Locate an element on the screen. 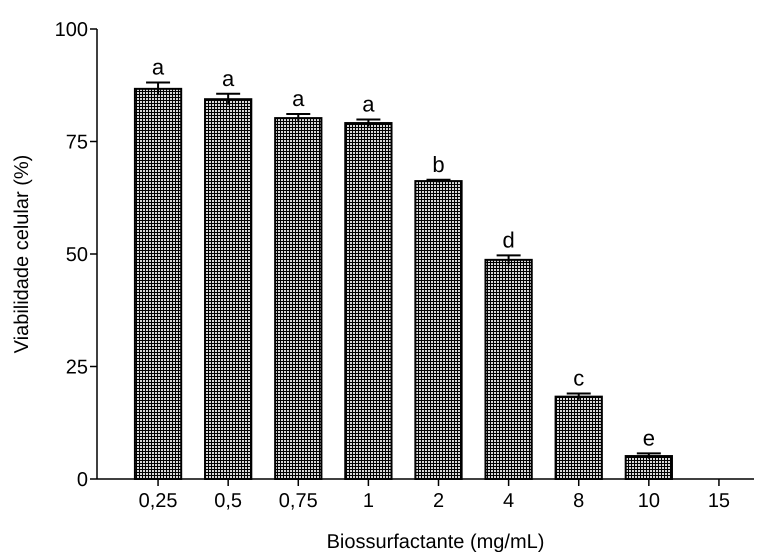 Image resolution: width=762 pixels, height=560 pixels. x-tick-label: 0,75 is located at coordinates (298, 501).